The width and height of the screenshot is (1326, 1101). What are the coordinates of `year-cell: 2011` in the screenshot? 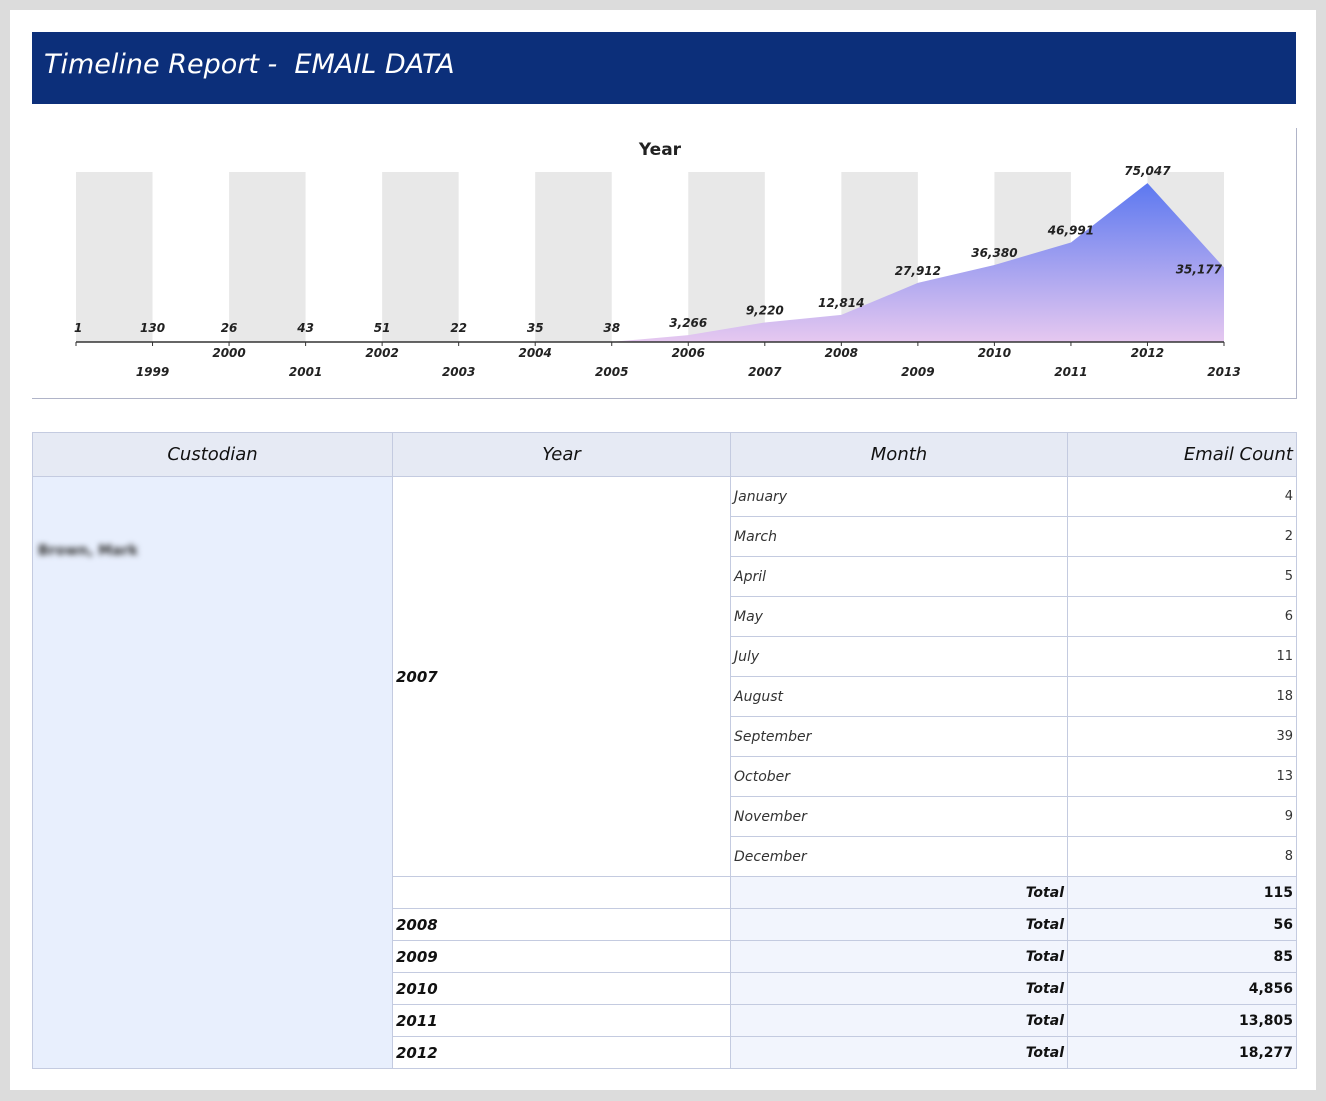 It's located at (561, 1020).